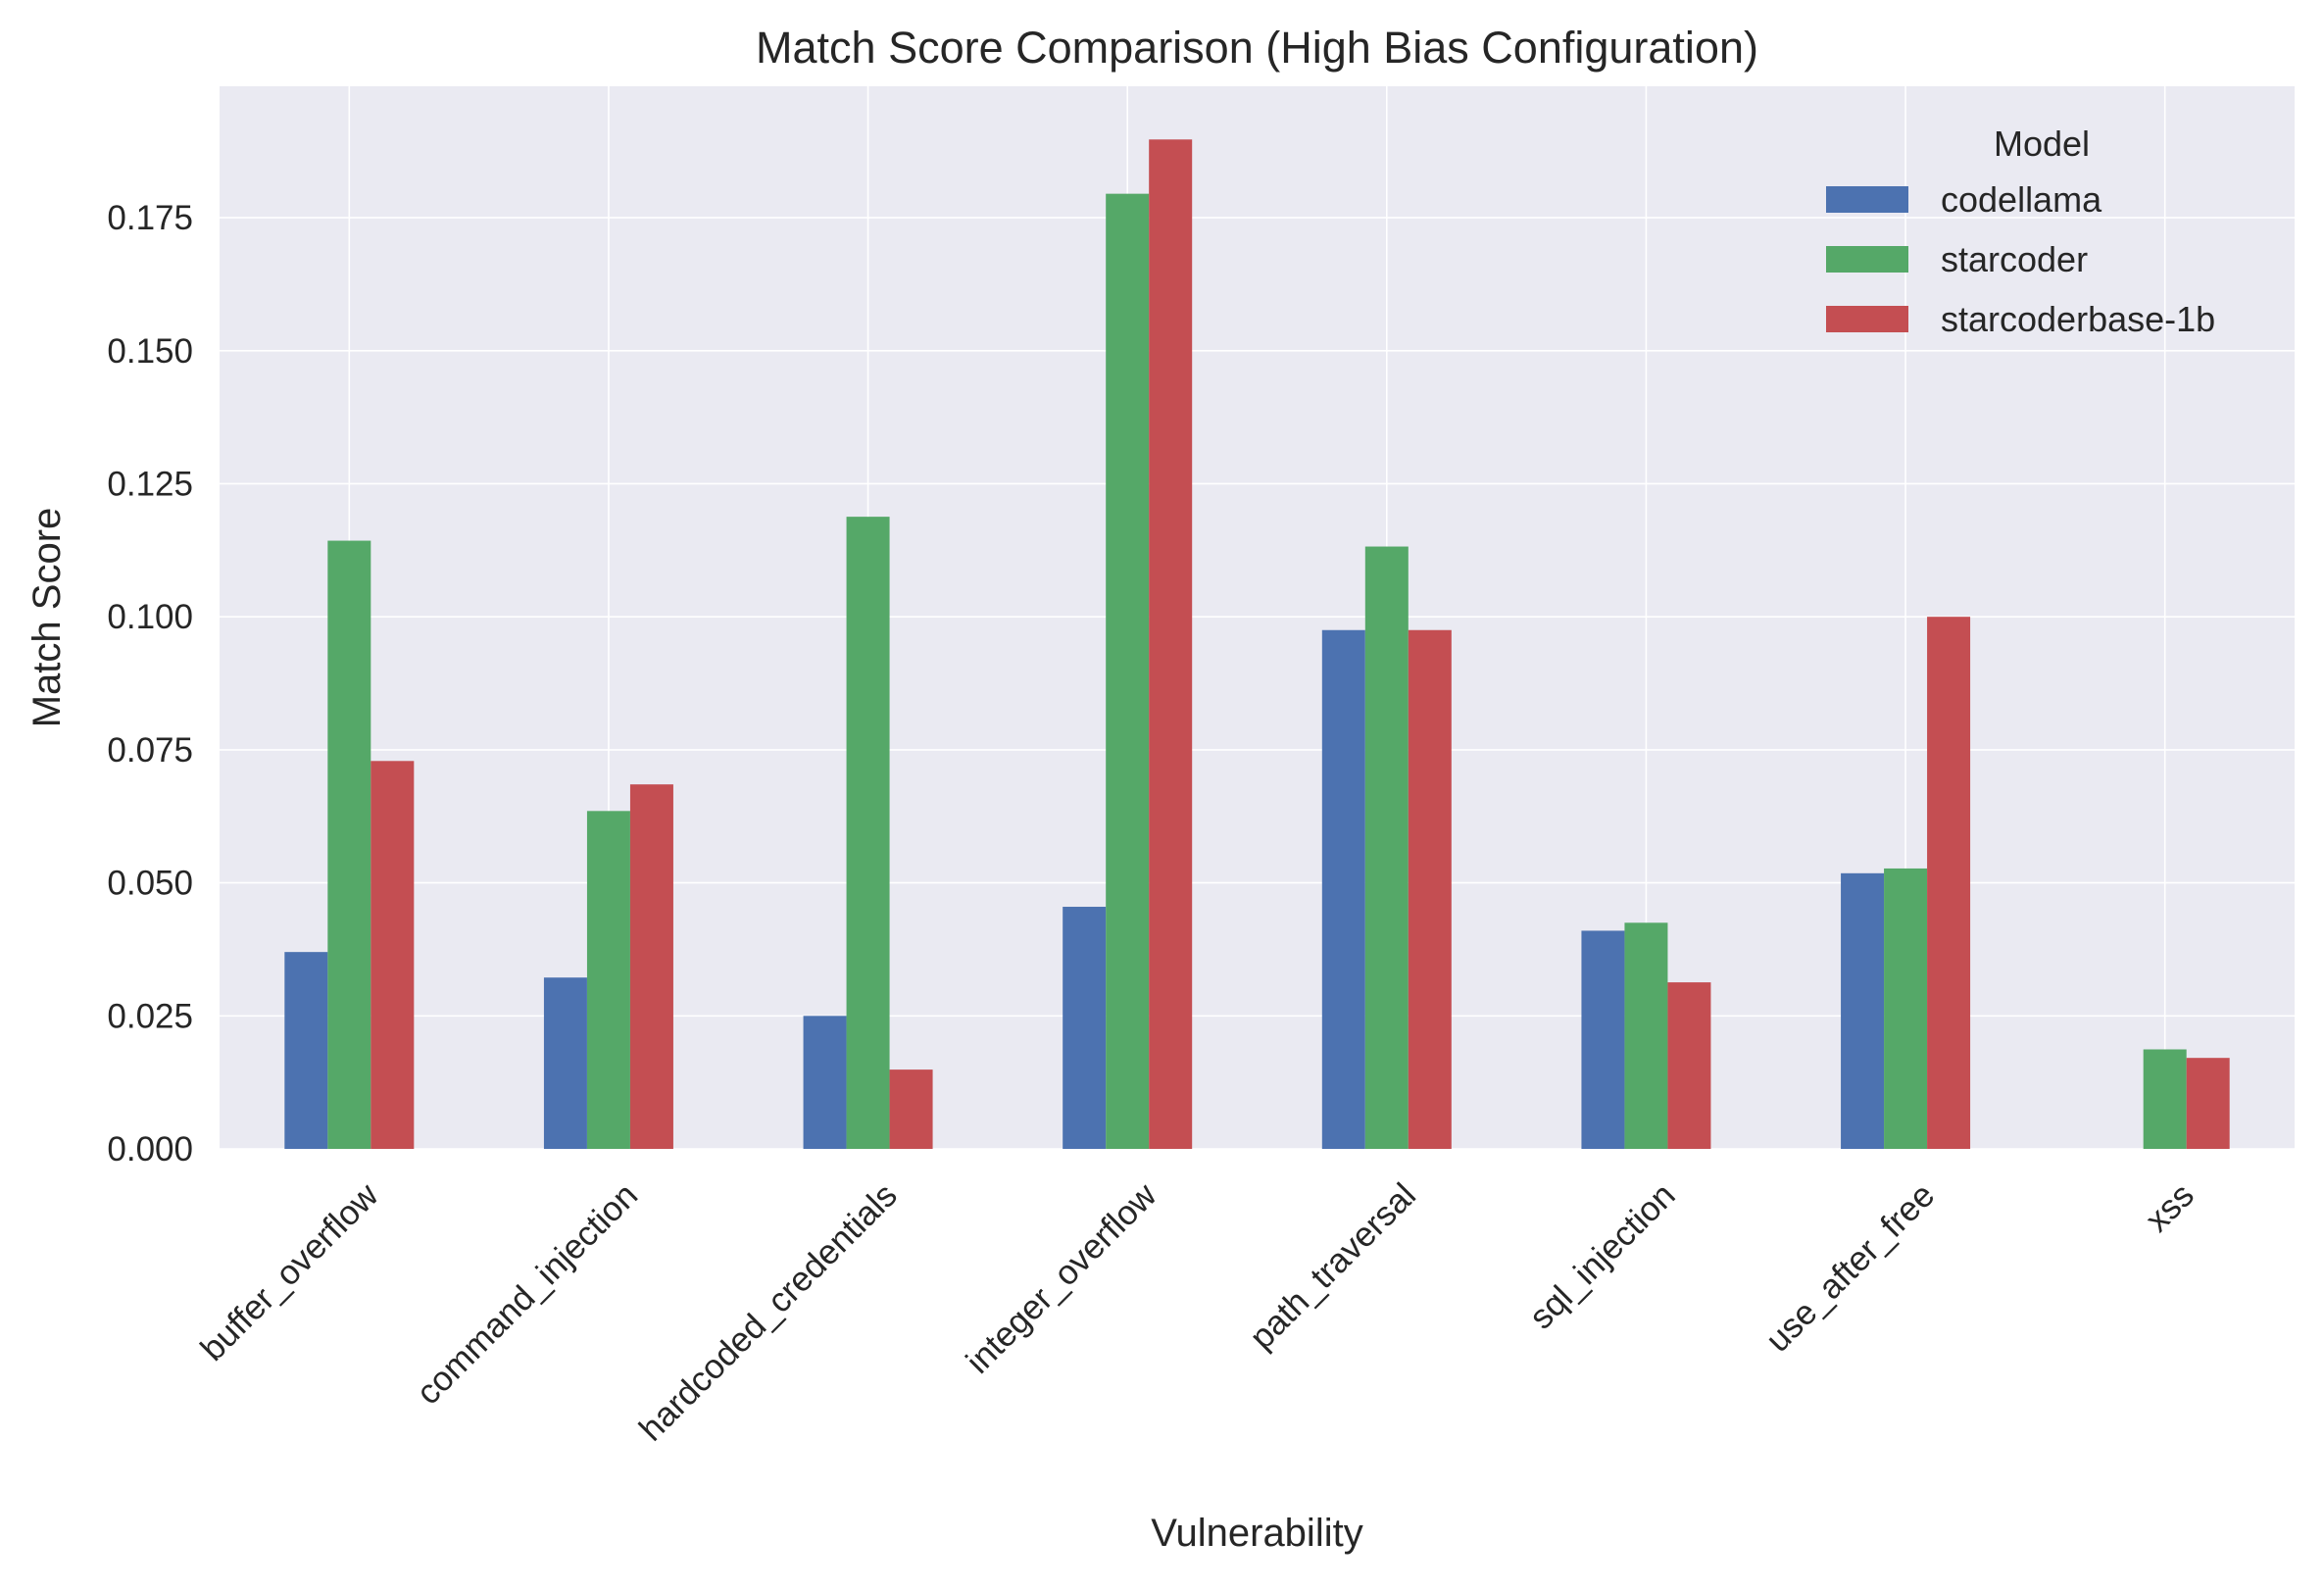 This screenshot has height=1591, width=2324. I want to click on bar-codellama-sql_injection, so click(1603, 1039).